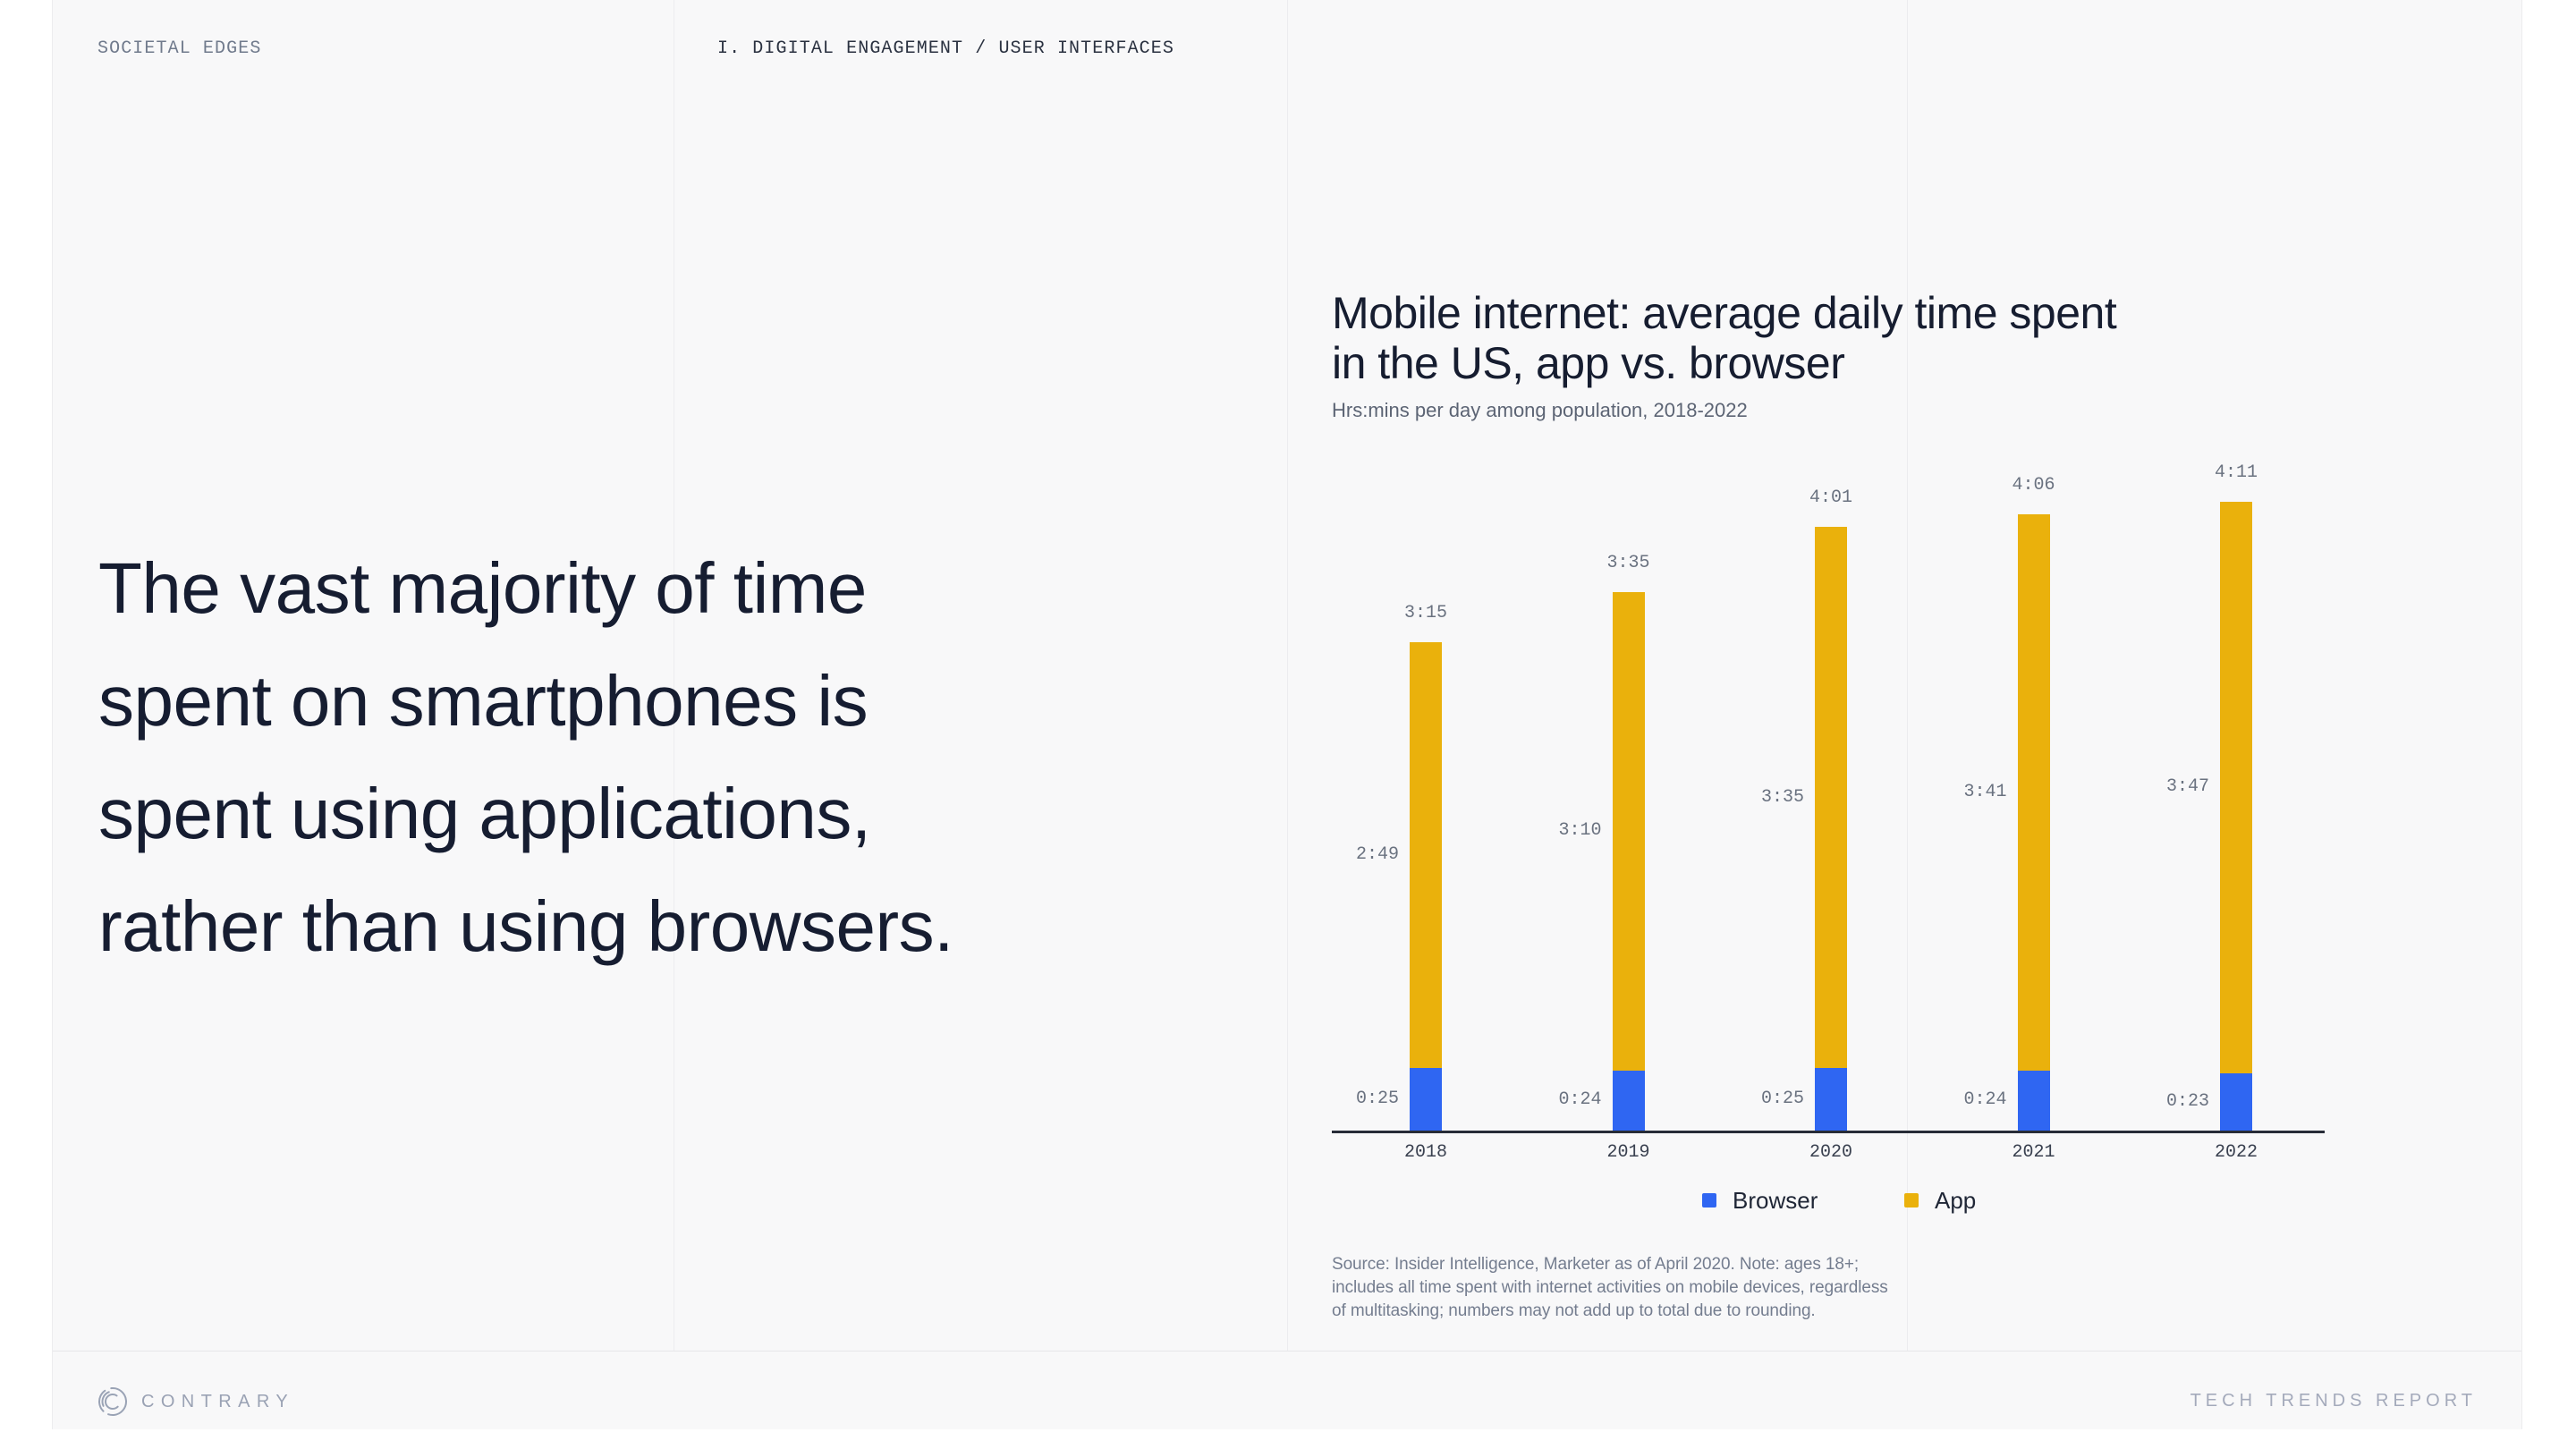  What do you see at coordinates (945, 48) in the screenshot?
I see `chapter-kicker: I. DIGITAL ENGAGEMENT / USER INTERFACES` at bounding box center [945, 48].